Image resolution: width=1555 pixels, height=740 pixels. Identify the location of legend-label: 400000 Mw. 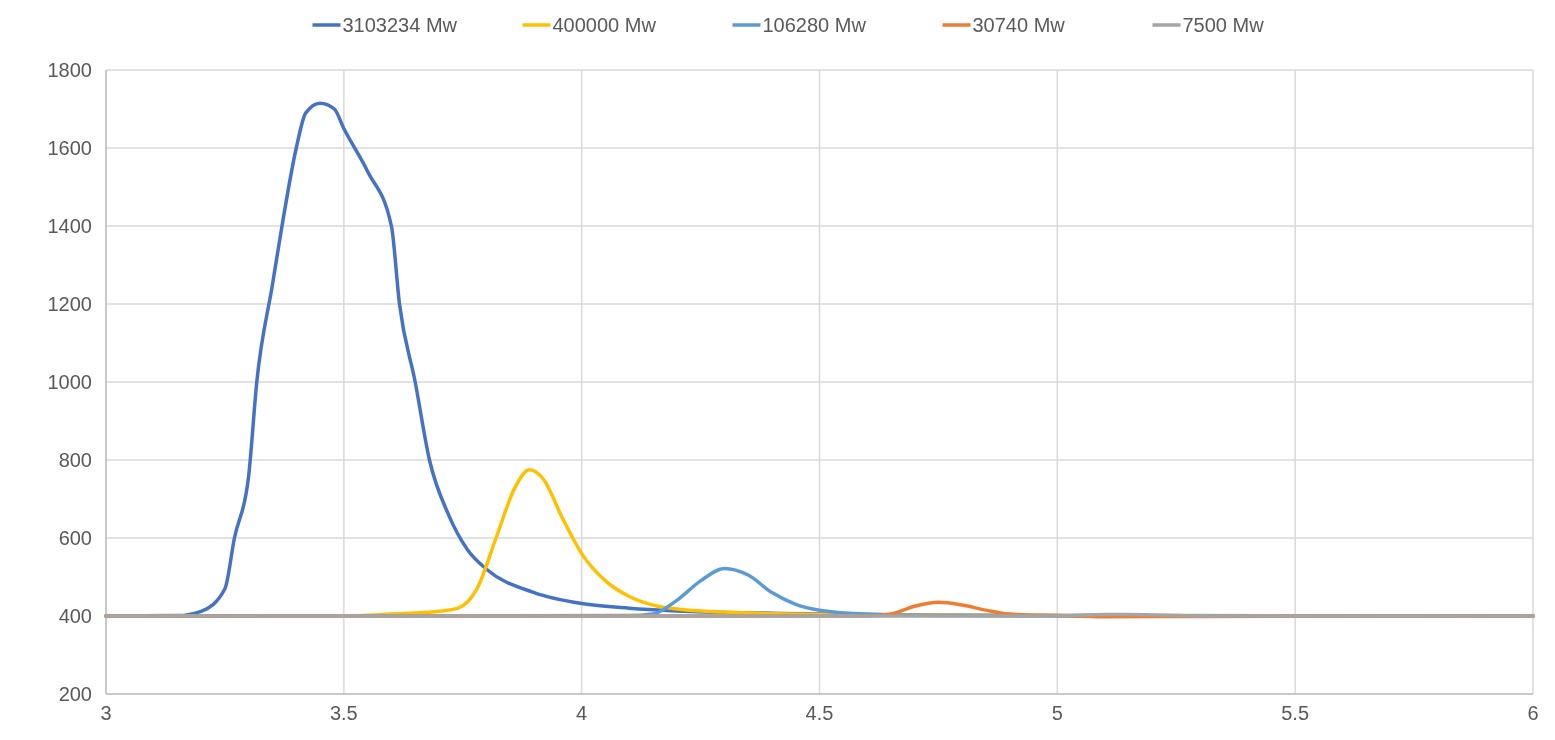
(604, 25).